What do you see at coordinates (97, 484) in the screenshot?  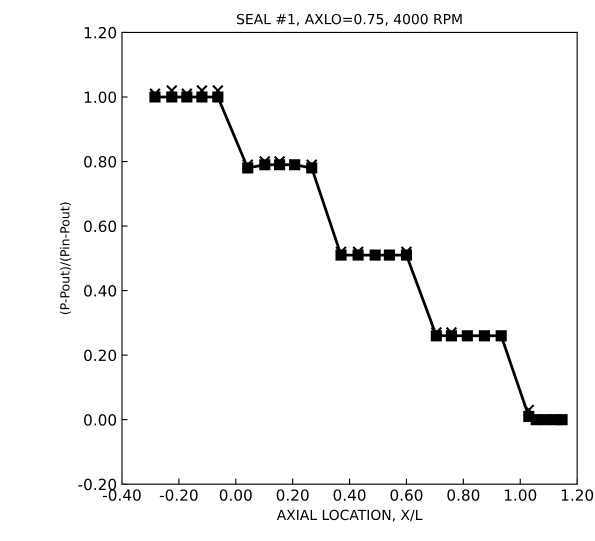 I see `y-tick-label: -0.20` at bounding box center [97, 484].